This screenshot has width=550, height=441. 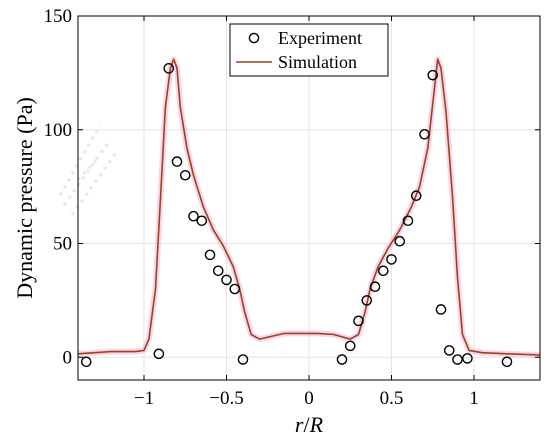 What do you see at coordinates (316, 424) in the screenshot?
I see `x-axis-title-den: R` at bounding box center [316, 424].